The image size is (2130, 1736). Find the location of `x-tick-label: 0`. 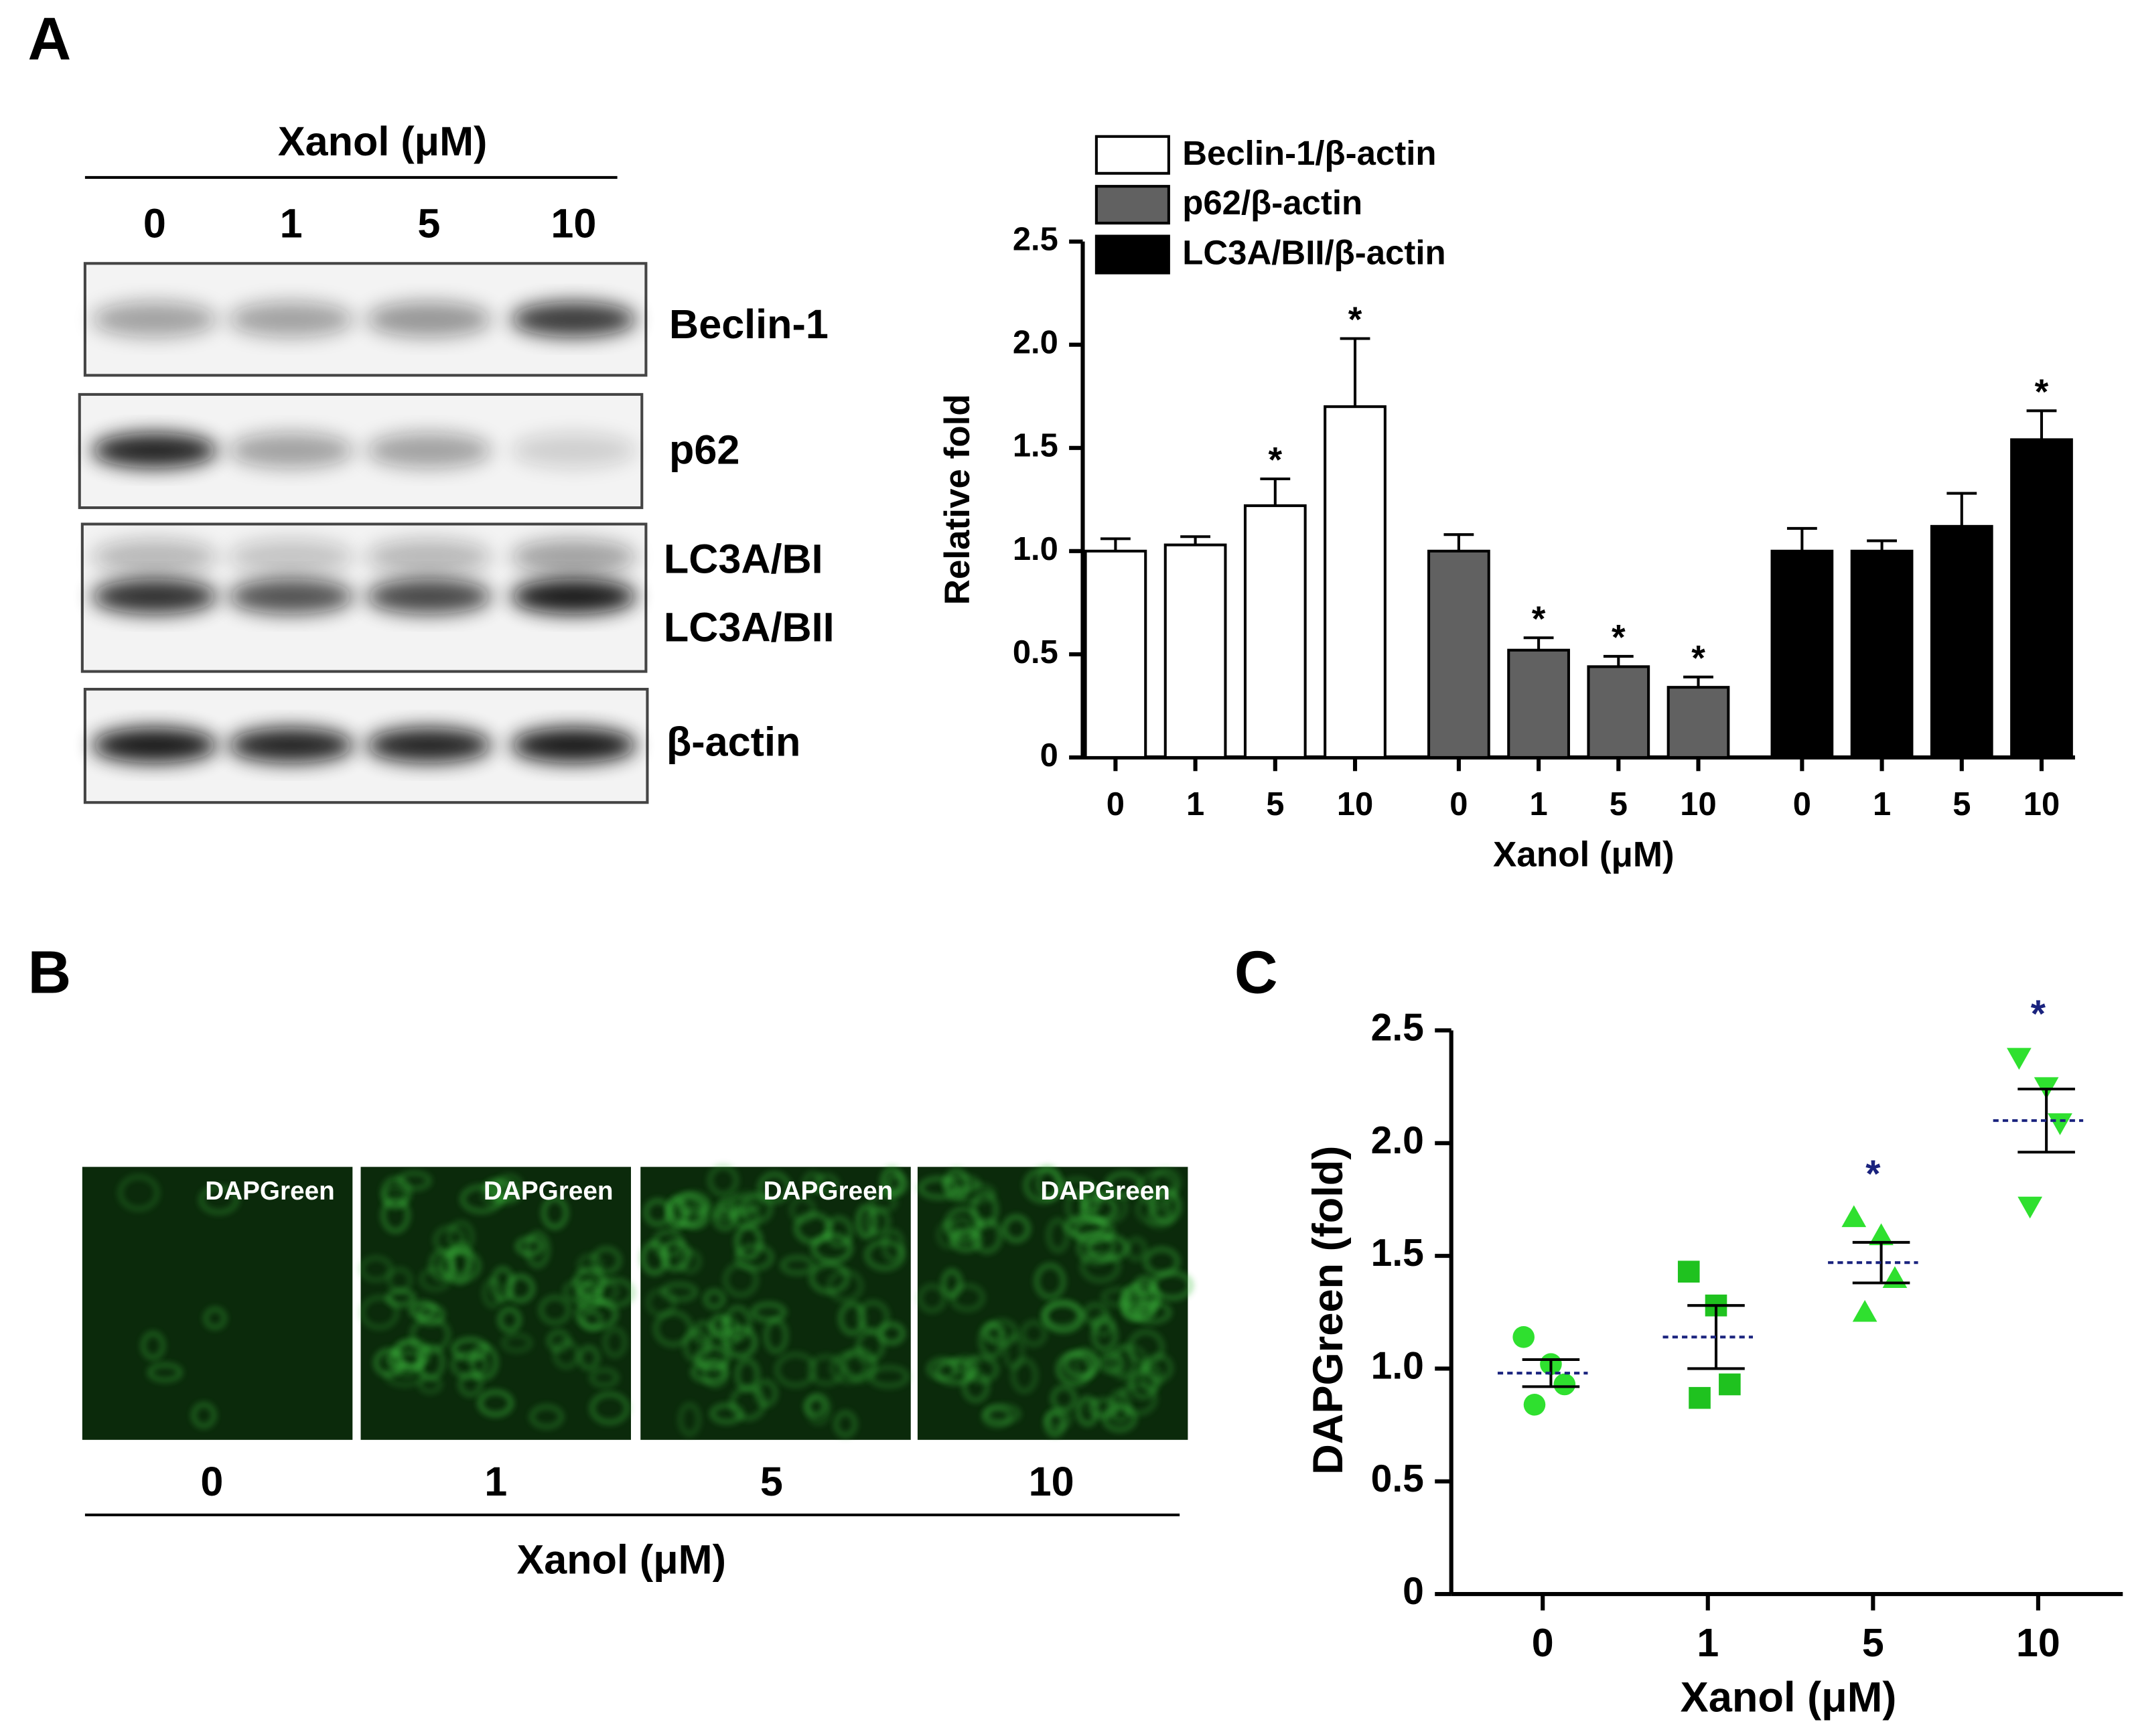

x-tick-label: 0 is located at coordinates (1458, 804).